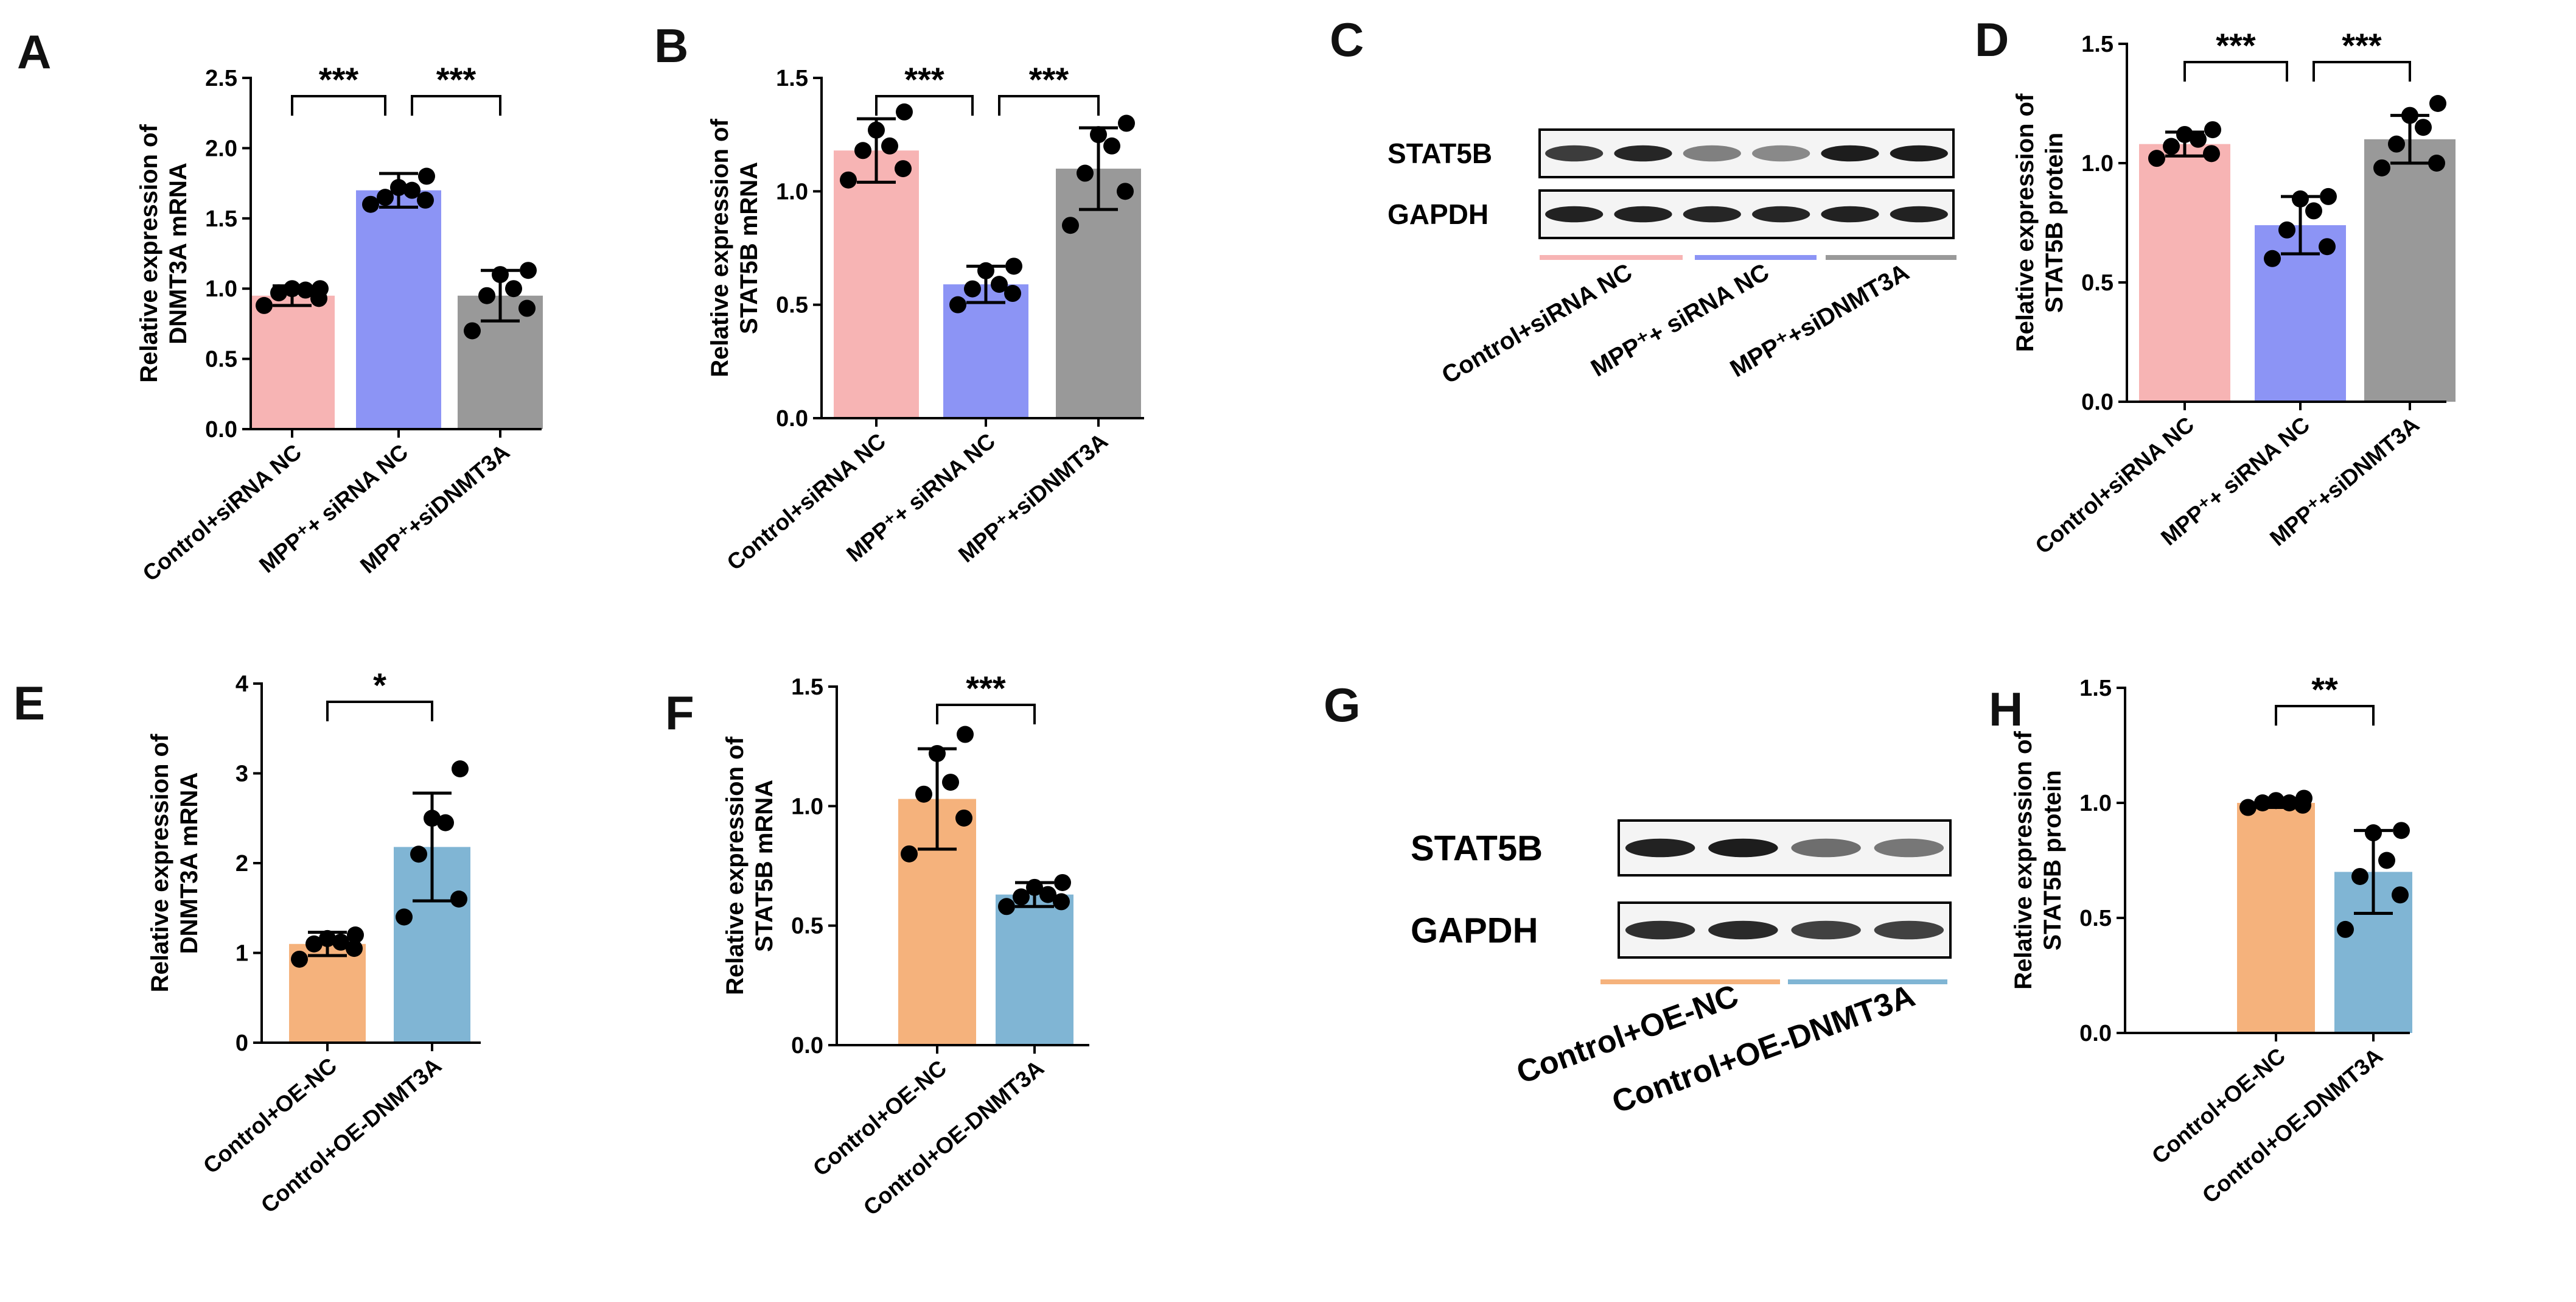 The image size is (2576, 1302). Describe the element at coordinates (1342, 705) in the screenshot. I see `panel-letter: G` at that location.